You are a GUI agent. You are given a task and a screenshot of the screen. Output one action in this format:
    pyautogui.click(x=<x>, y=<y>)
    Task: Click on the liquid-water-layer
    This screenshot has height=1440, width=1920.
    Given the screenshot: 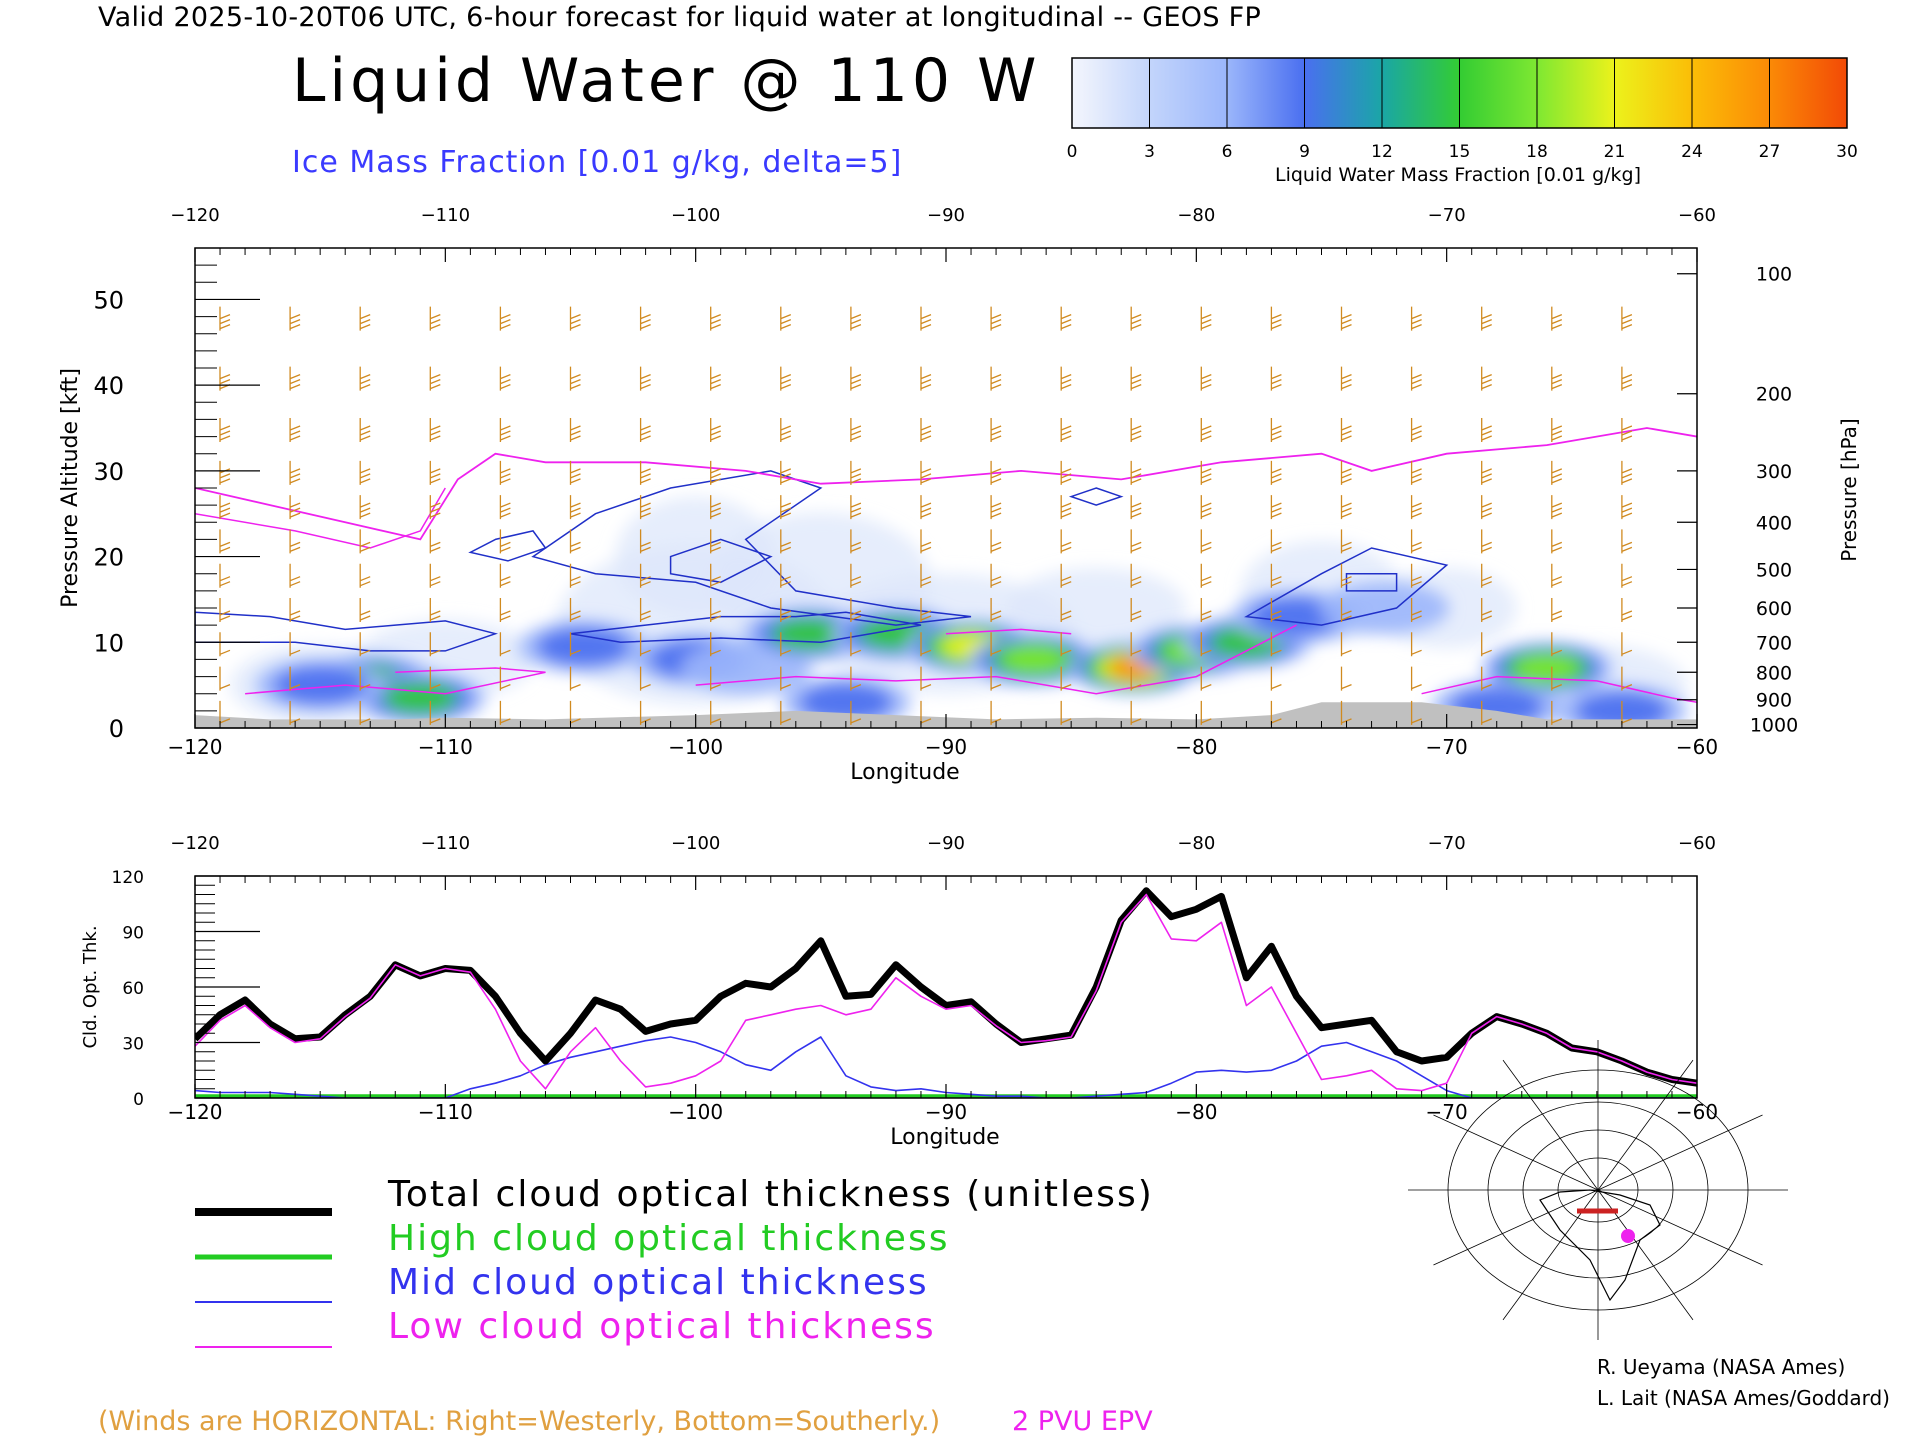 What is the action you would take?
    pyautogui.click(x=971, y=655)
    